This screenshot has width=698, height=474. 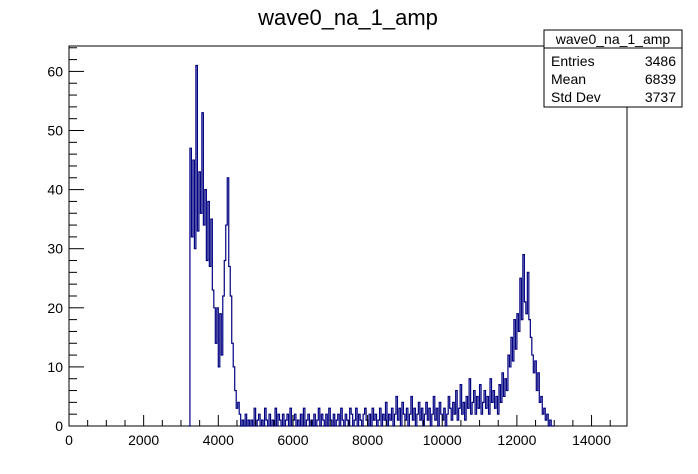 I want to click on y-tick-label: 0, so click(x=59, y=426).